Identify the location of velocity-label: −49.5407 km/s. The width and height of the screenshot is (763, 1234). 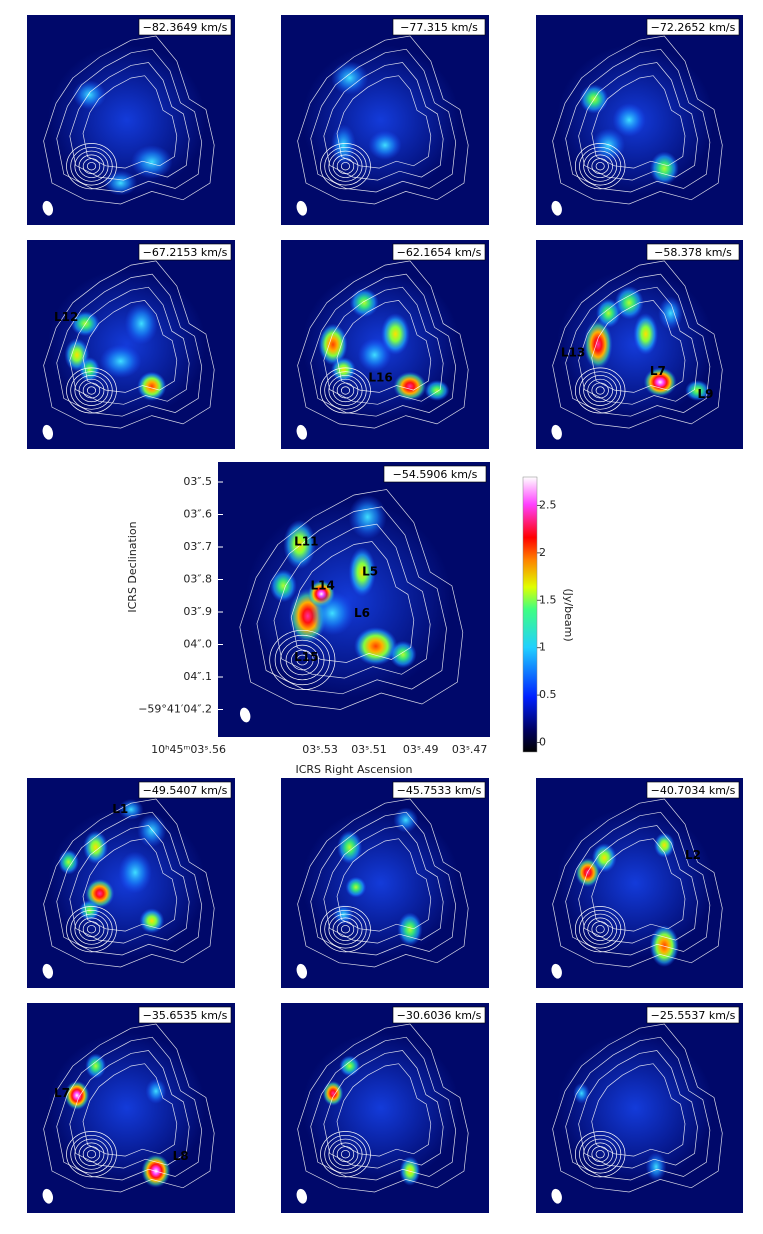
(185, 790).